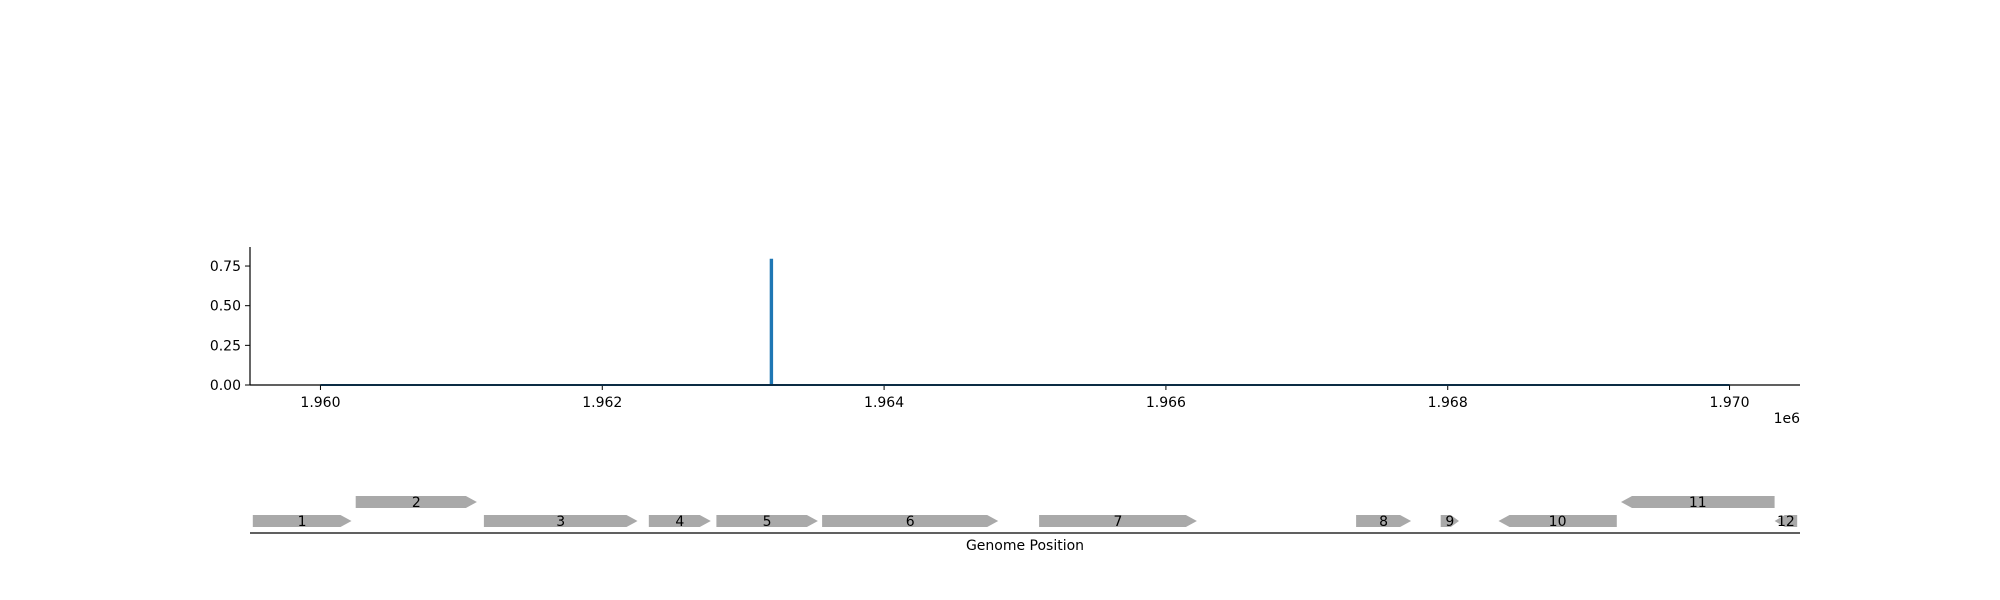  What do you see at coordinates (225, 267) in the screenshot?
I see `y-tick-label: 0.75` at bounding box center [225, 267].